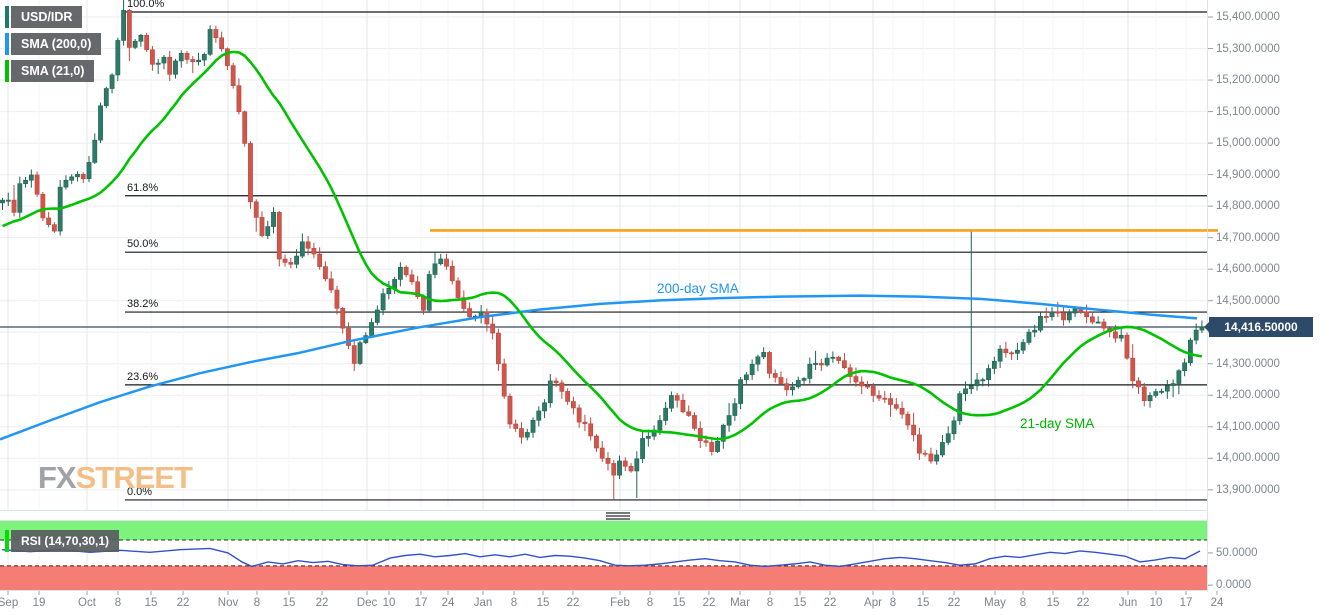 This screenshot has width=1331, height=615. What do you see at coordinates (1248, 206) in the screenshot?
I see `price-axis-label: 14,800.0000` at bounding box center [1248, 206].